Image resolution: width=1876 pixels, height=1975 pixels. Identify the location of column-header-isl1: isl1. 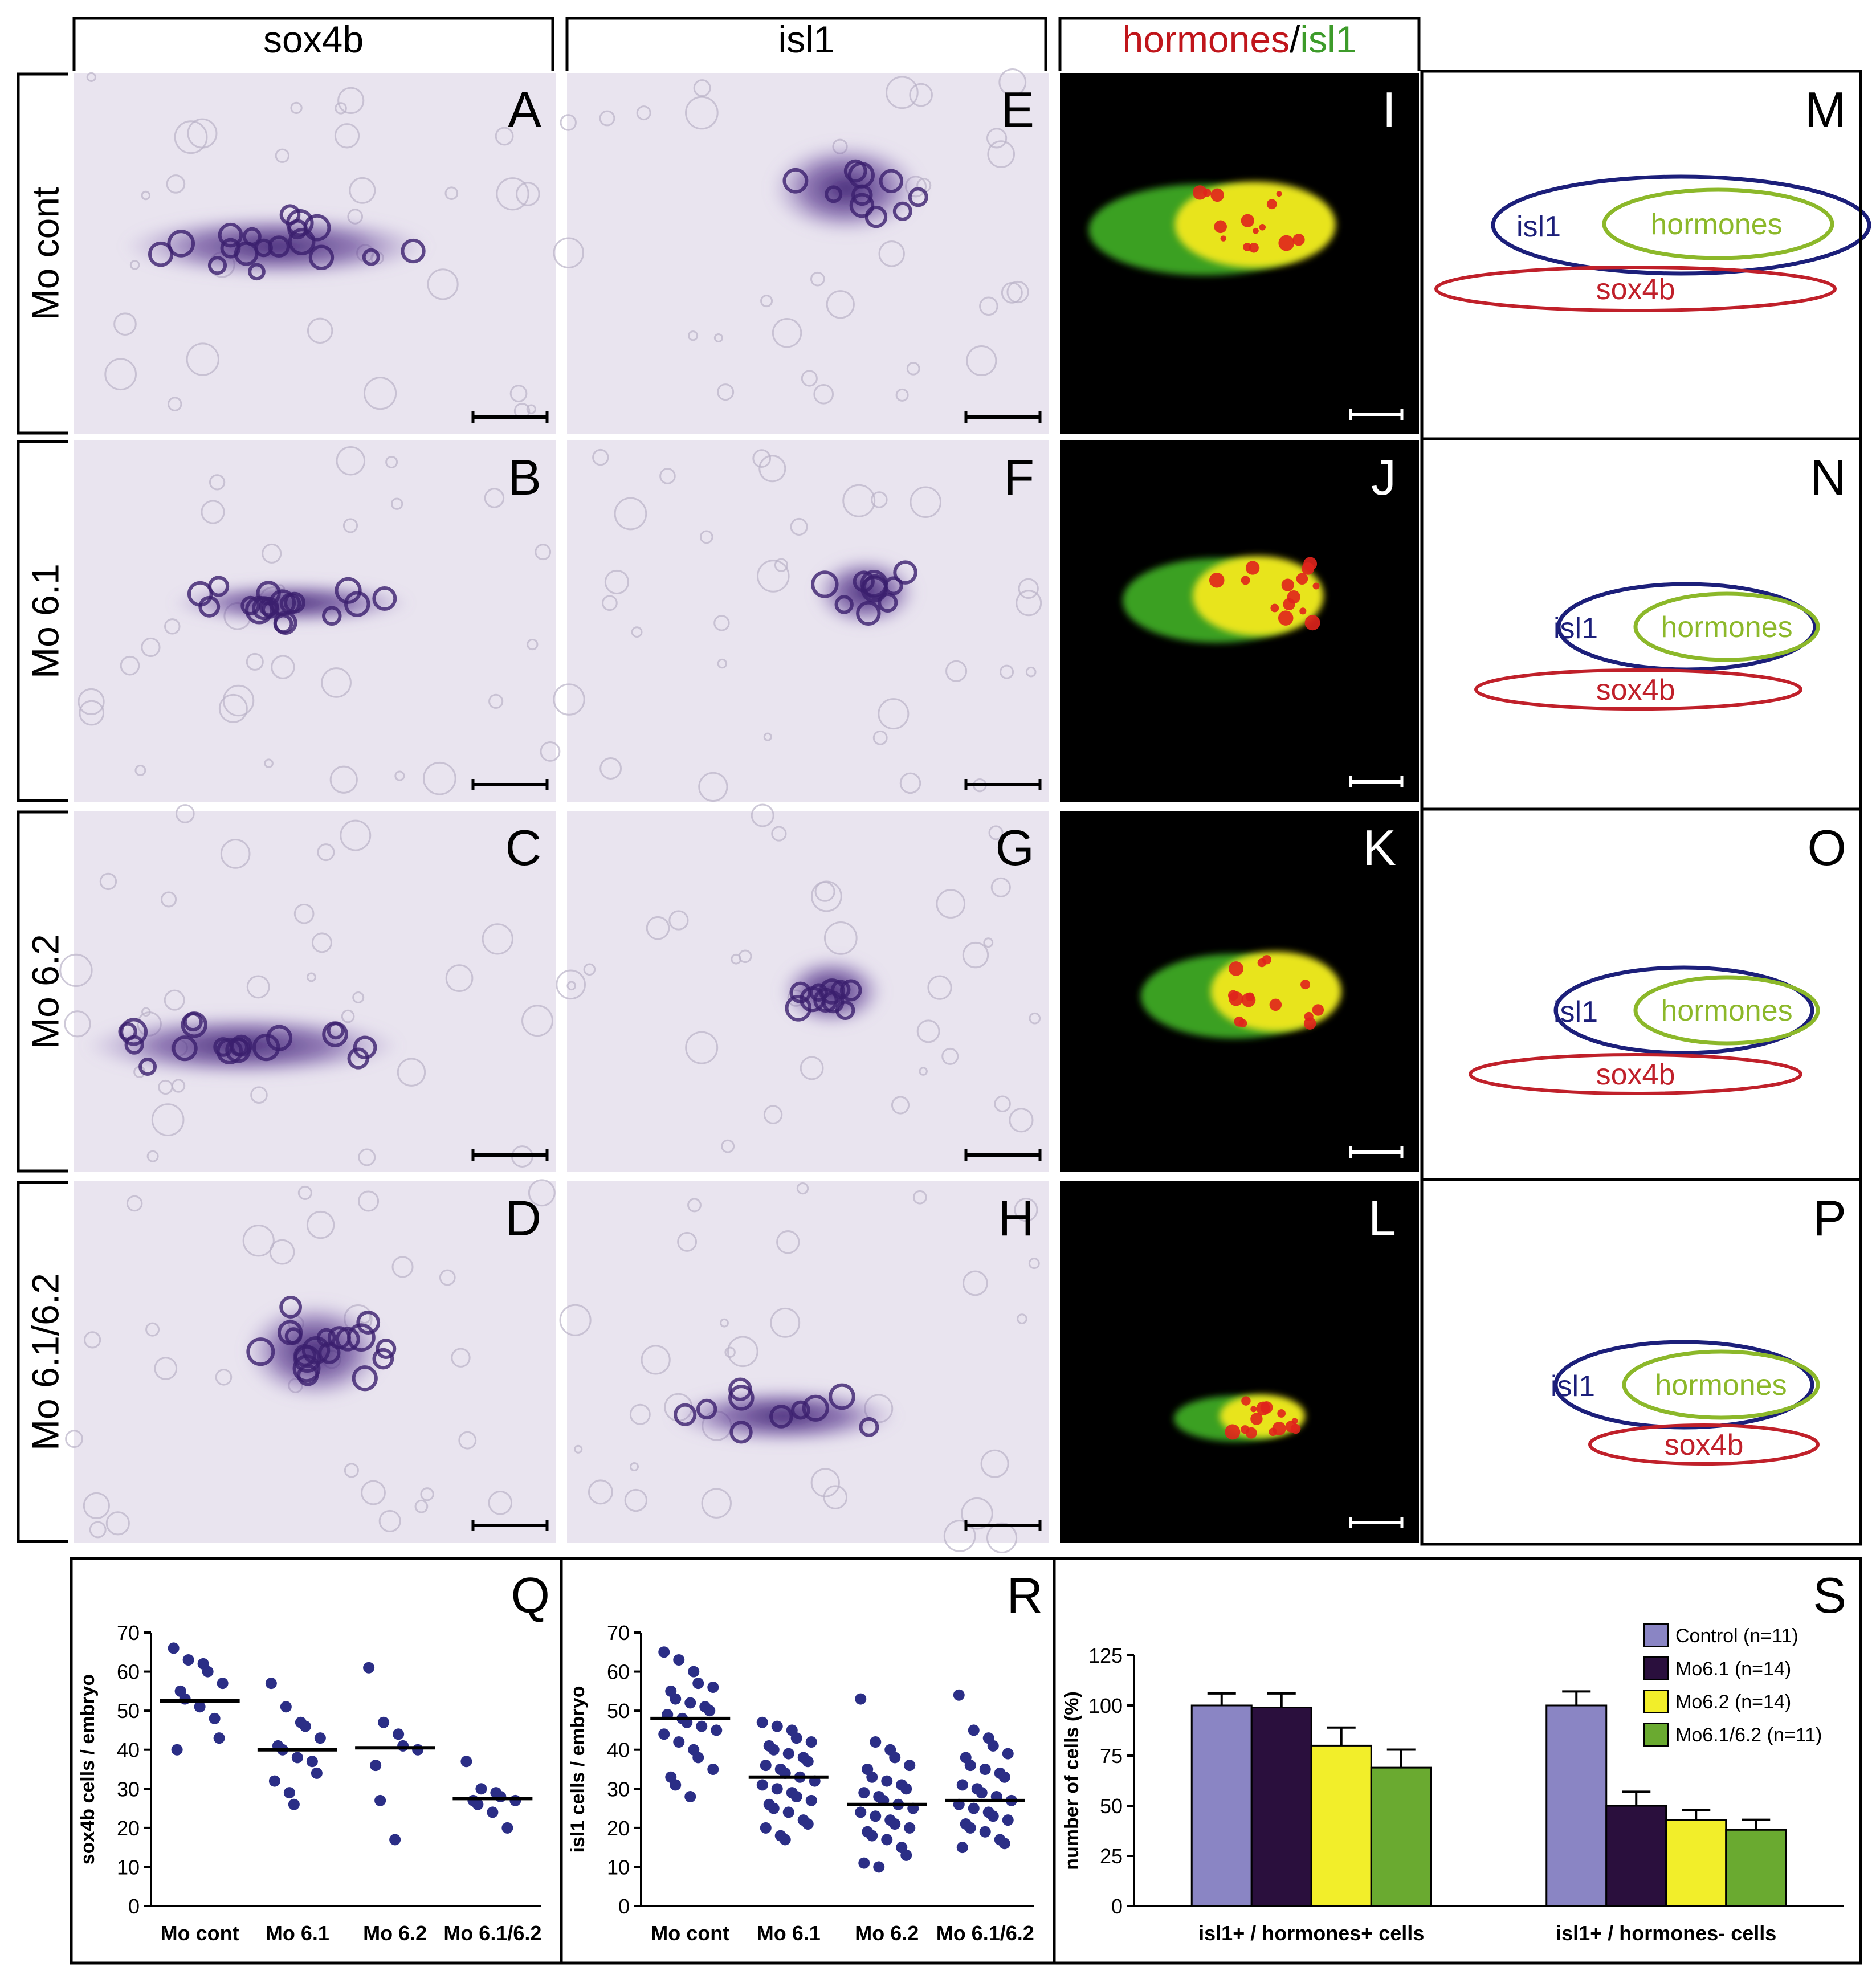
(806, 44).